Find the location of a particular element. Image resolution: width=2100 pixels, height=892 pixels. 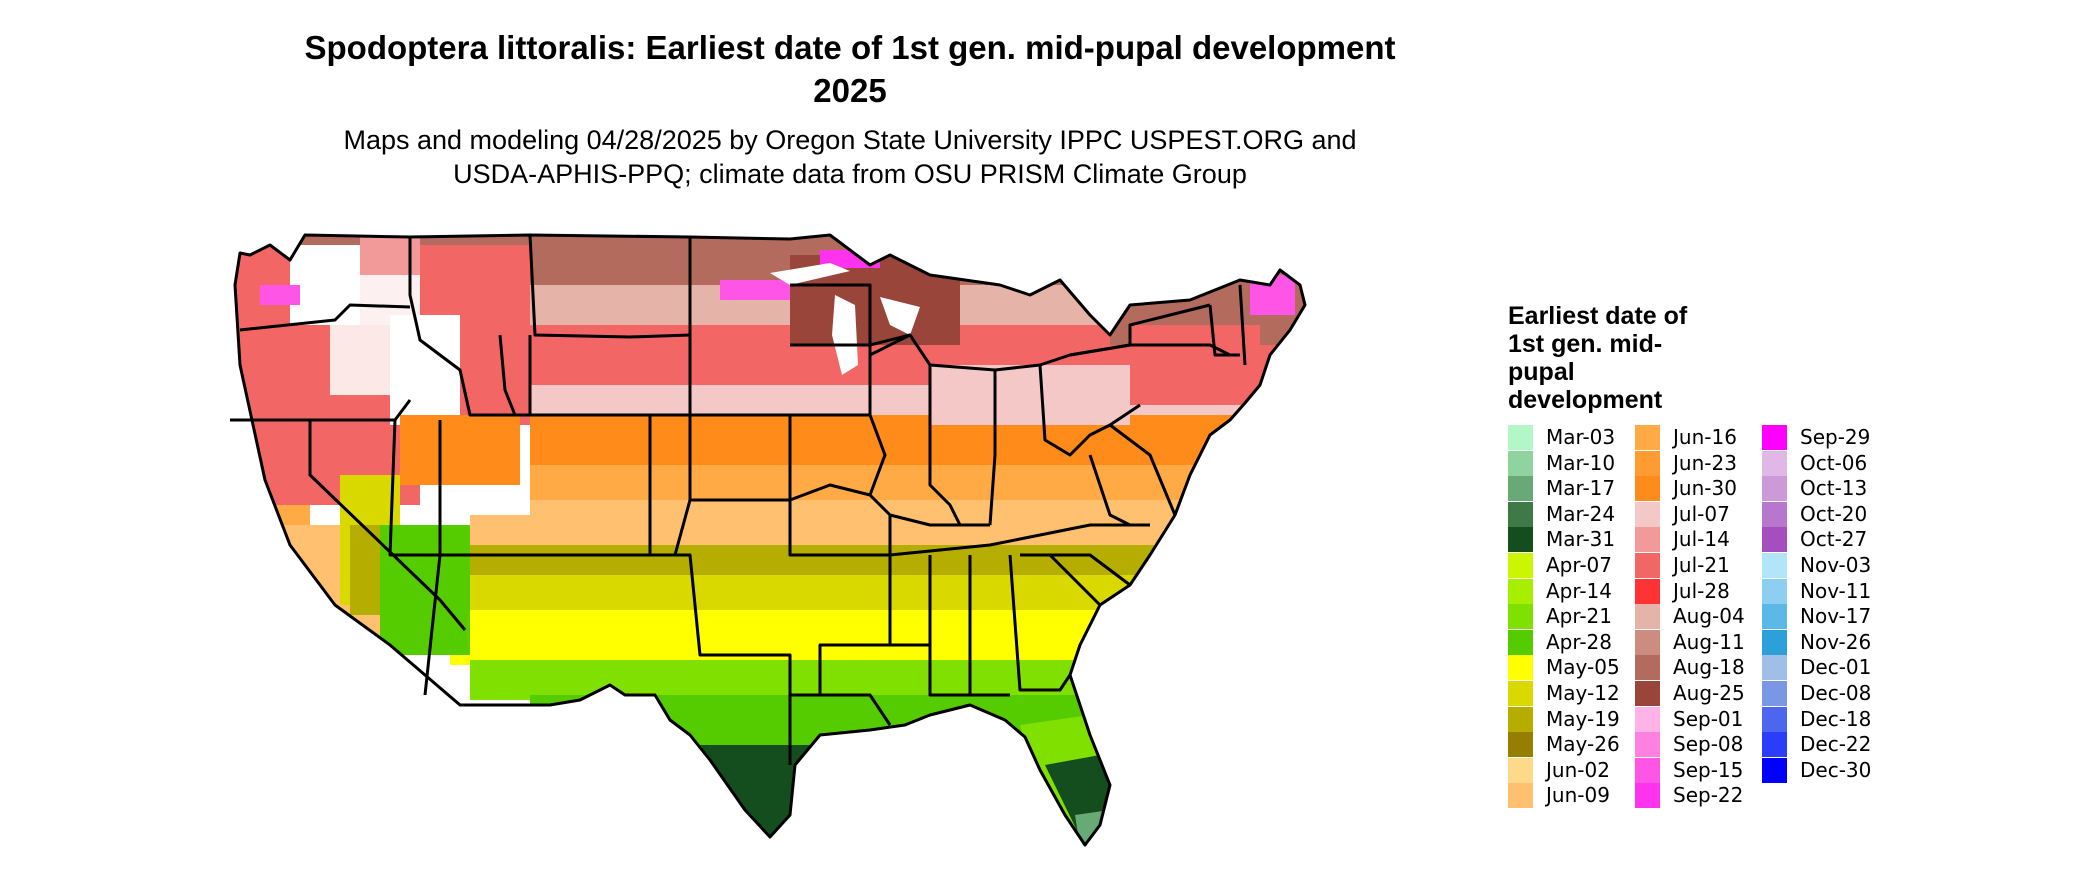

legend-label: Mar-24 is located at coordinates (1581, 513).